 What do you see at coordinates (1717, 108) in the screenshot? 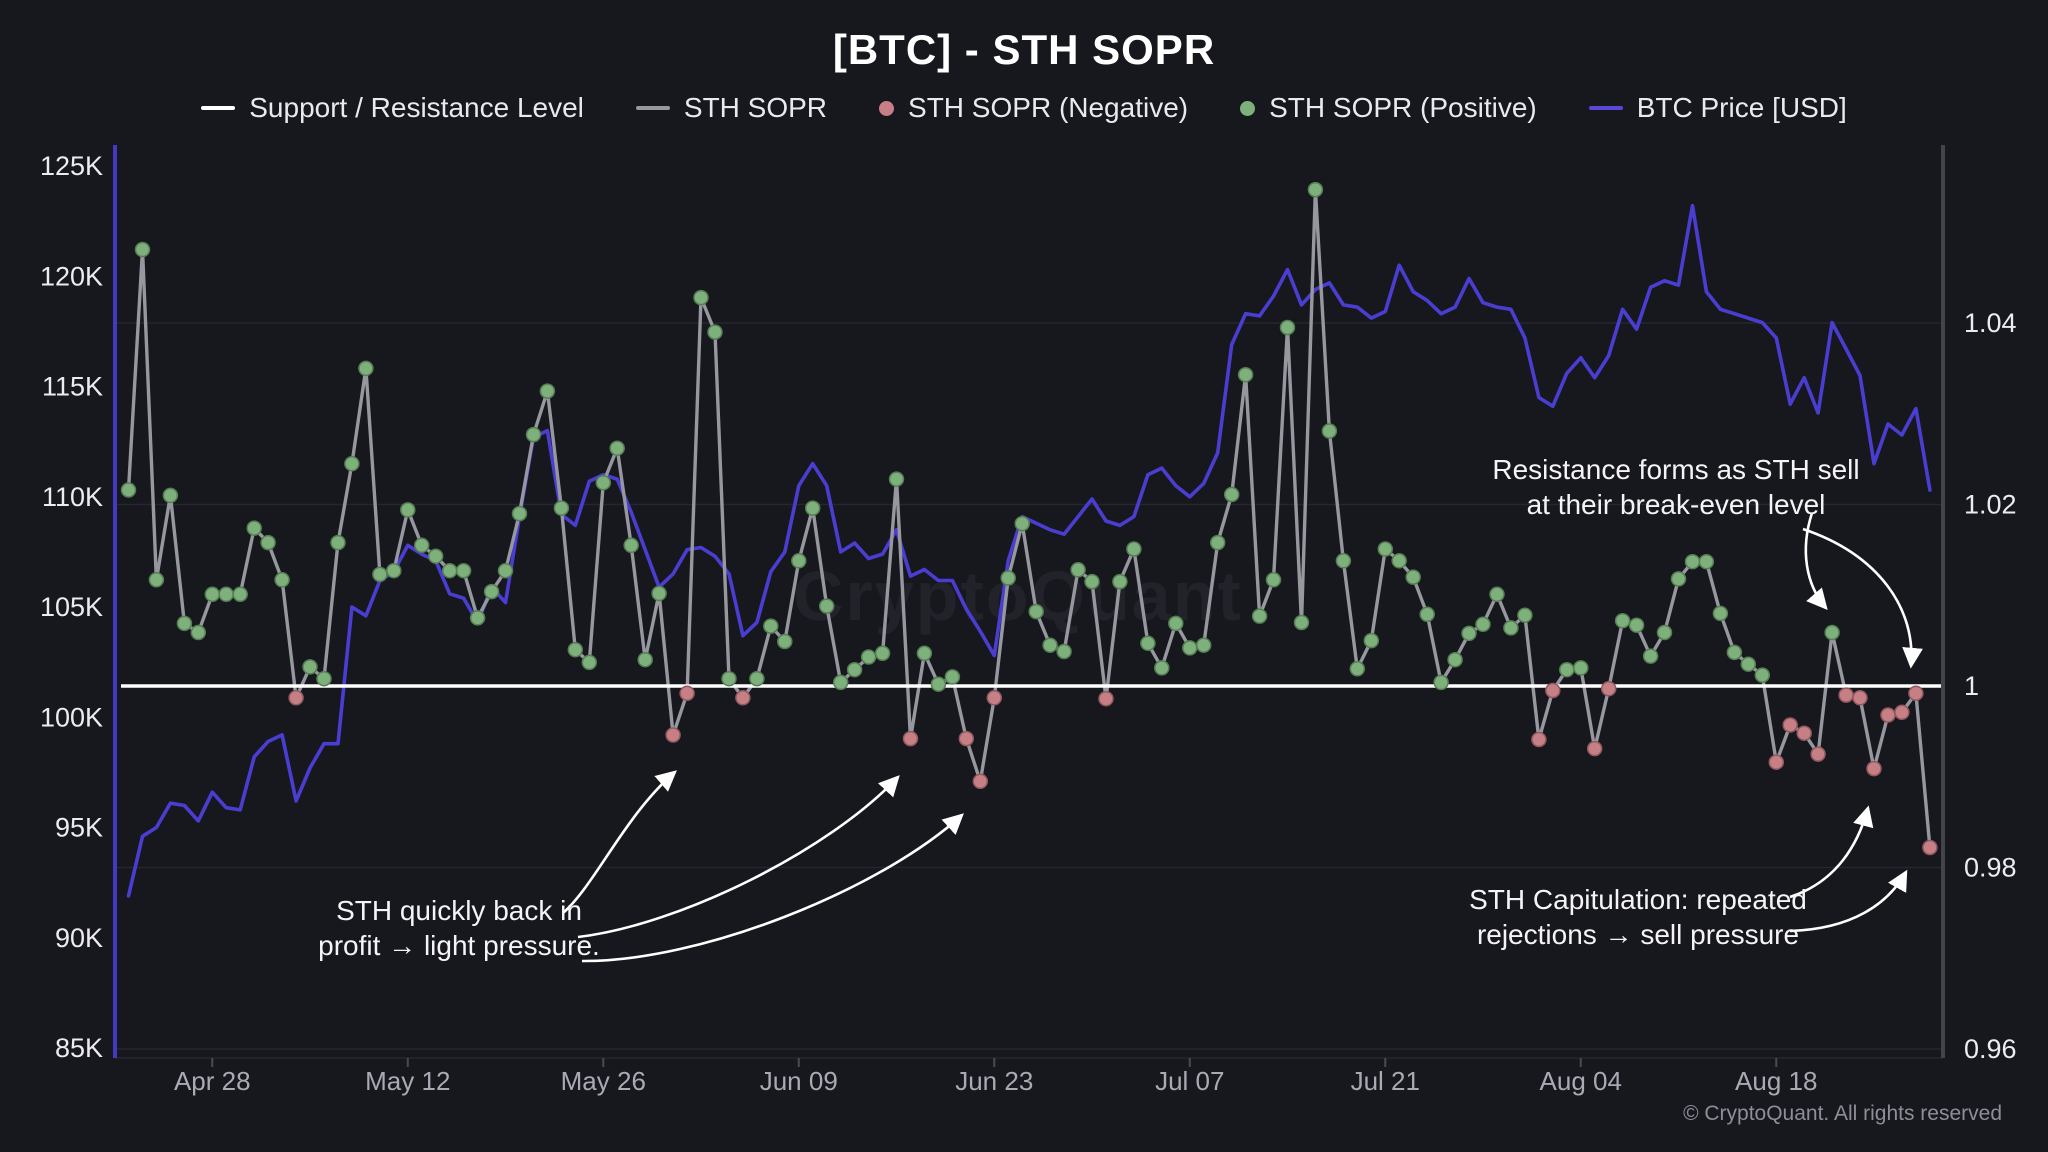
I see `legend-item-btc-price: BTC Price [USD]` at bounding box center [1717, 108].